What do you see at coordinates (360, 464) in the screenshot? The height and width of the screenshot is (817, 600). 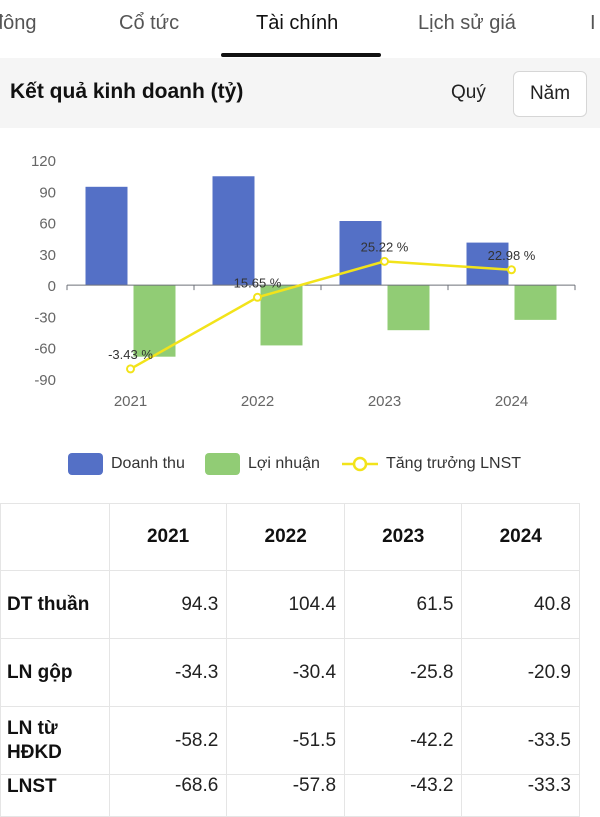 I see `legend-line-growth-icon` at bounding box center [360, 464].